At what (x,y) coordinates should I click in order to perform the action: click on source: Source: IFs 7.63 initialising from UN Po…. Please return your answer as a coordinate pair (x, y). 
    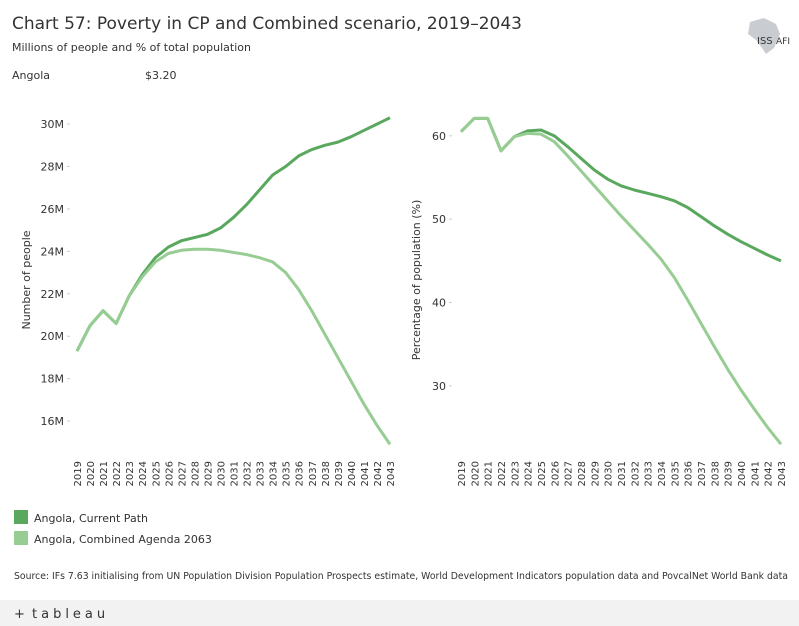
    Looking at the image, I should click on (401, 576).